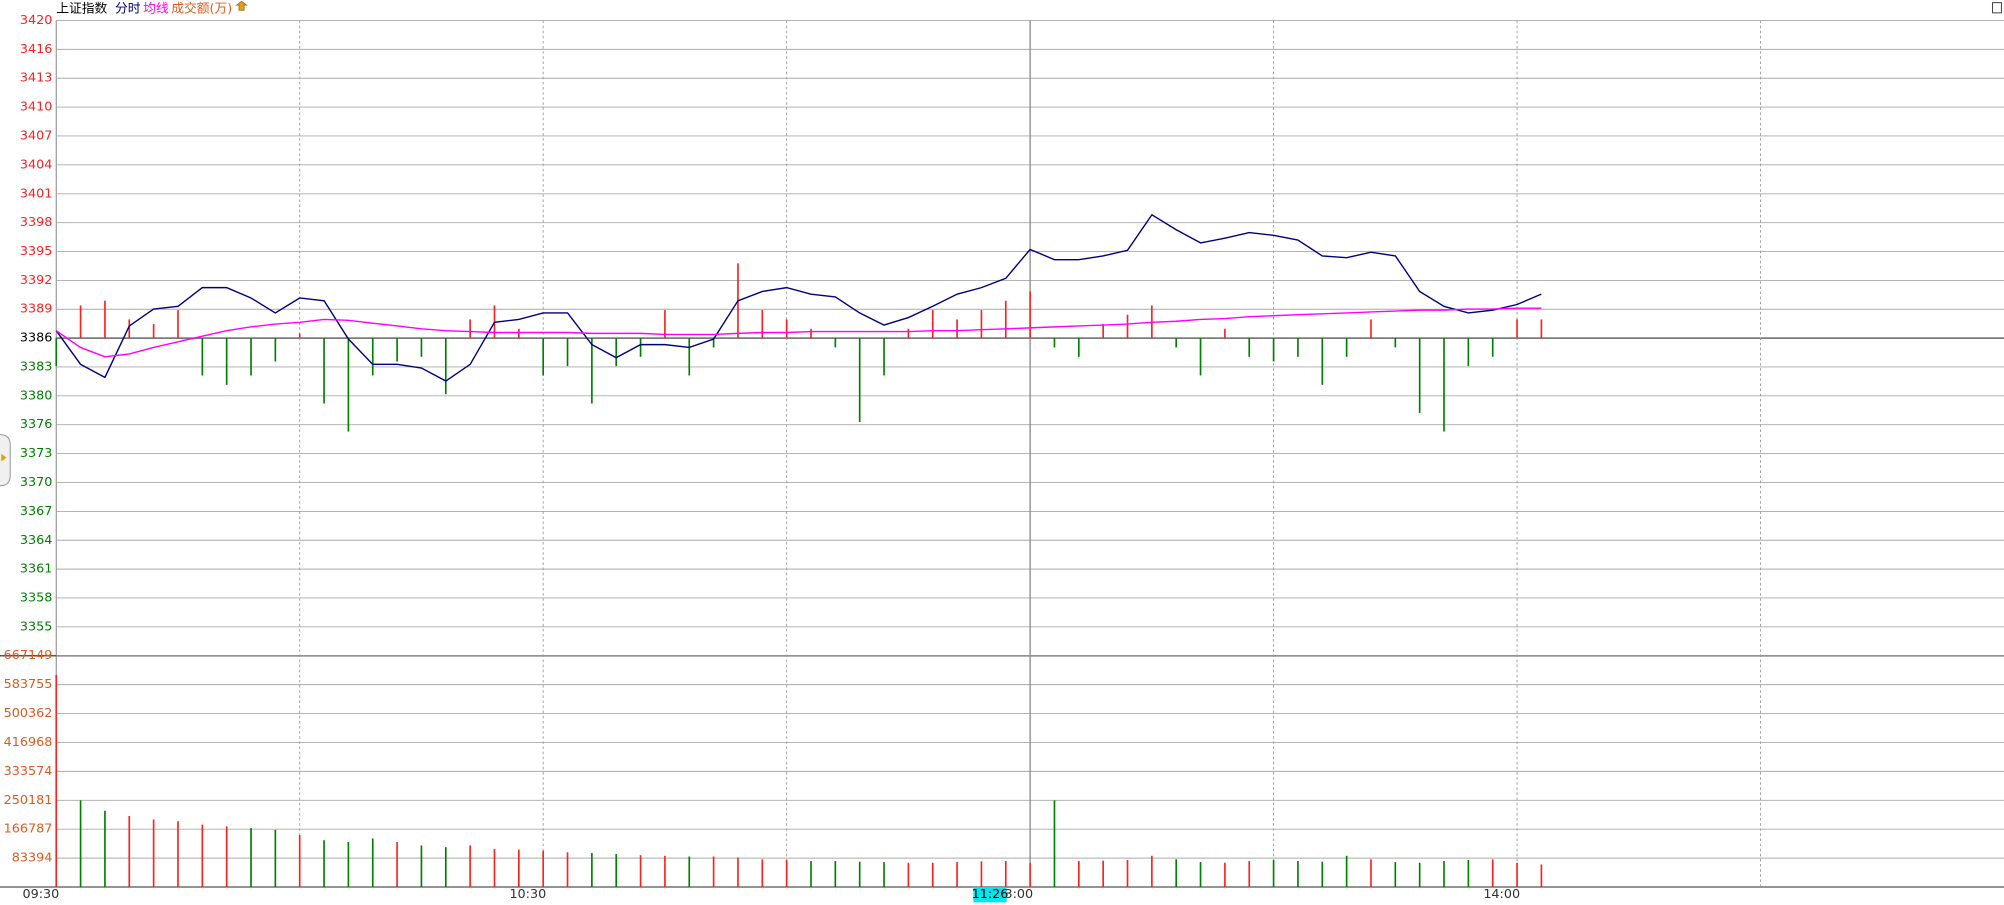 This screenshot has height=905, width=2004. What do you see at coordinates (36, 49) in the screenshot?
I see `y-tick-label: 3416` at bounding box center [36, 49].